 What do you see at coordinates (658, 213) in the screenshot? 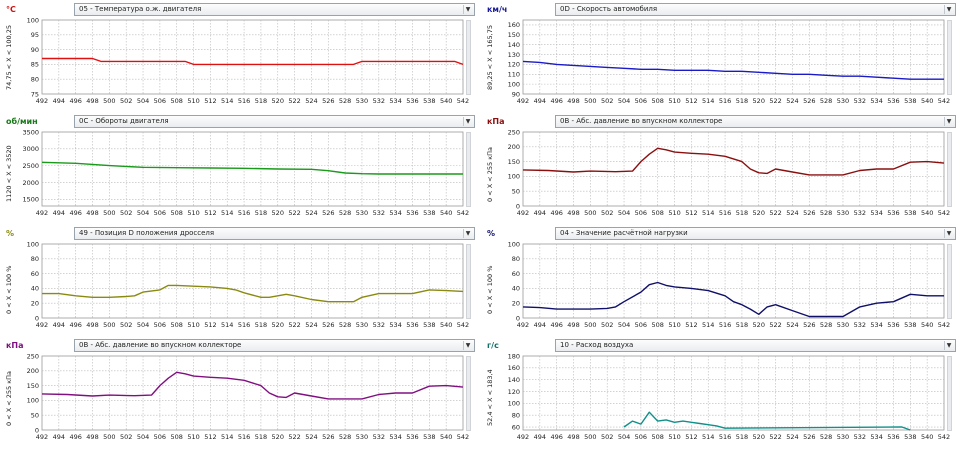
I see `x-tick-label: 508` at bounding box center [658, 213].